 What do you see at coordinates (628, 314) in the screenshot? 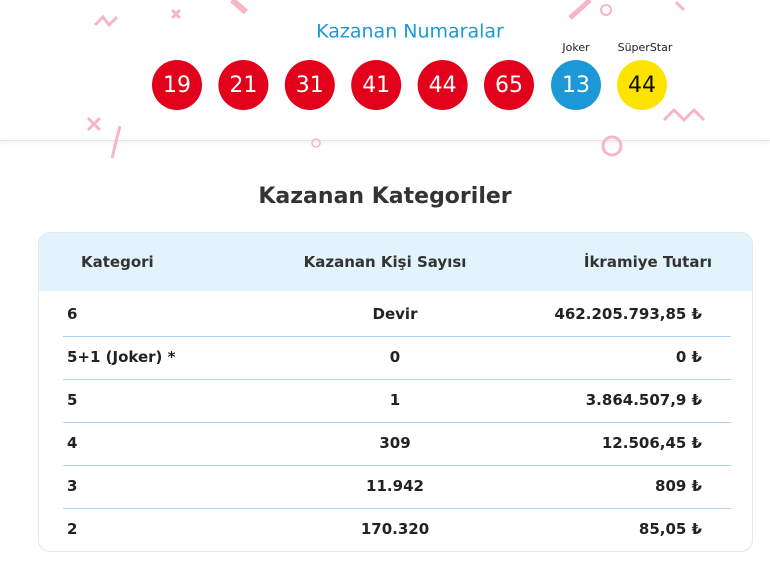
I see `prize-amount: 462.205.793,85 ₺` at bounding box center [628, 314].